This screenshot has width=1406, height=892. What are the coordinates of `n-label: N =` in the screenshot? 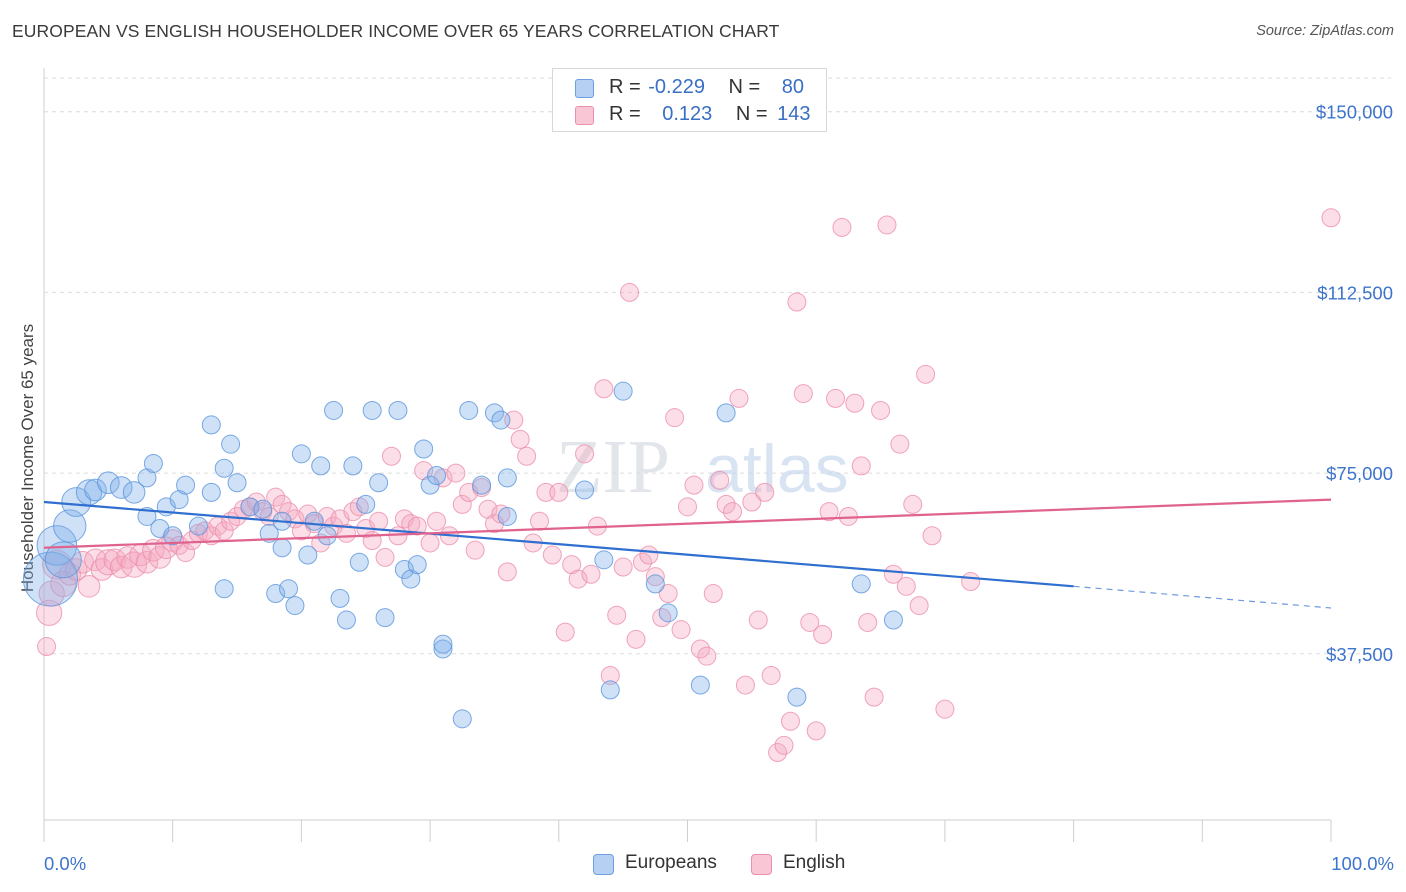 It's located at (751, 114).